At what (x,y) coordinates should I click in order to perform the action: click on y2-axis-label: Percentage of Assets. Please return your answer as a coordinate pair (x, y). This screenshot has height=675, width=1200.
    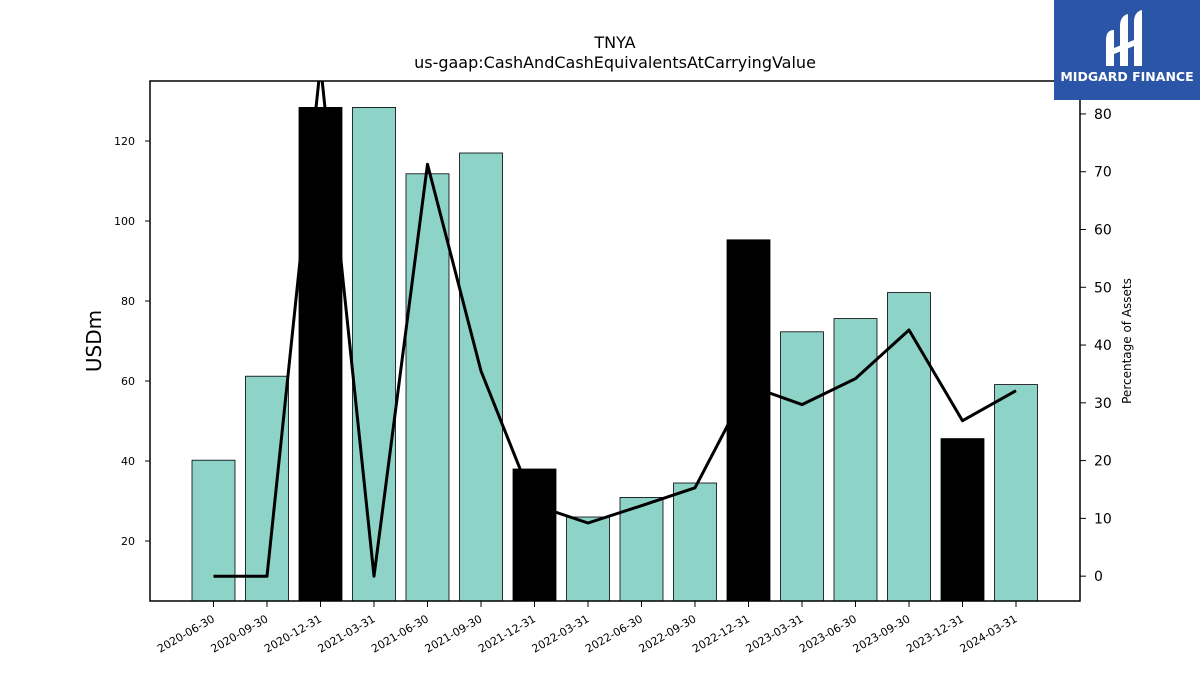
    Looking at the image, I should click on (1127, 341).